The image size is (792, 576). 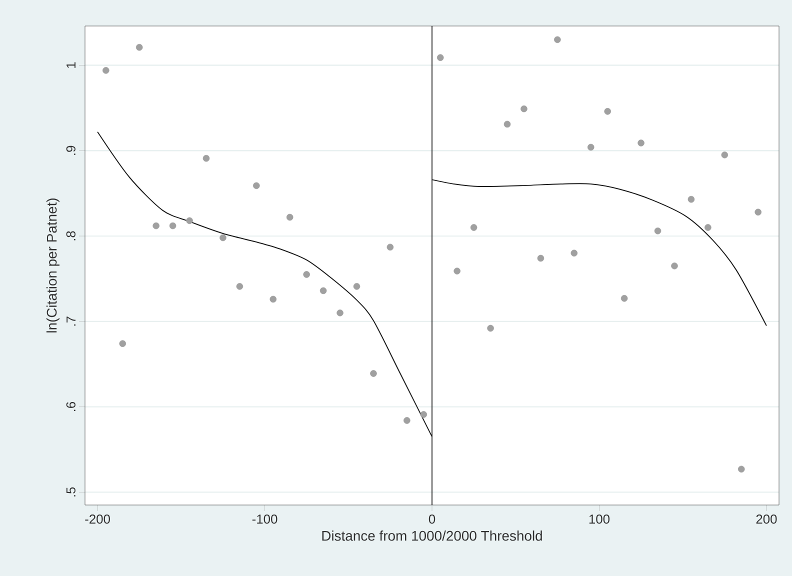 I want to click on x-tick-label: -200, so click(x=97, y=519).